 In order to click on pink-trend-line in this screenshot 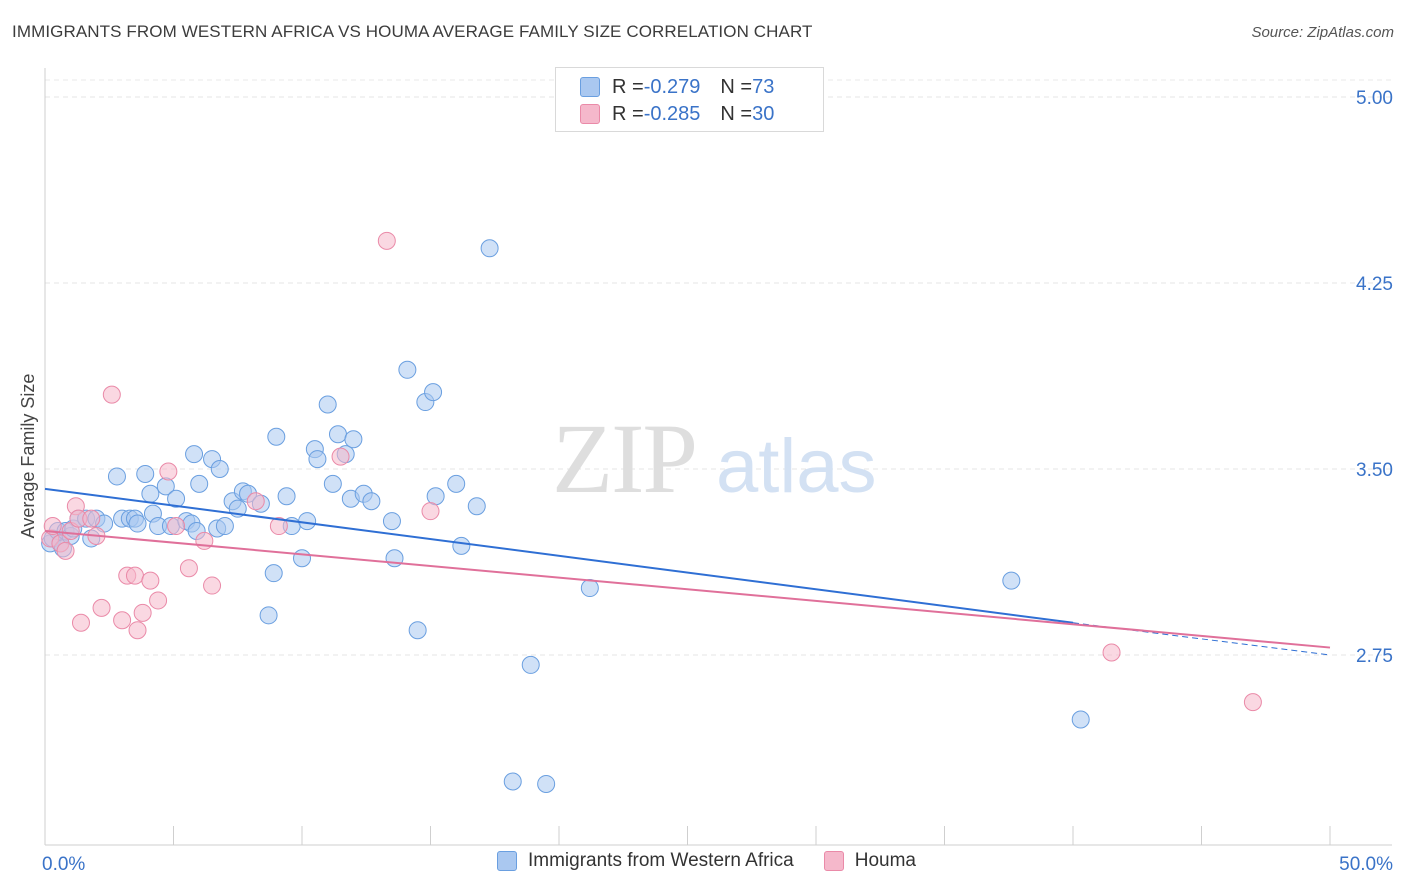, I will do `click(687, 589)`.